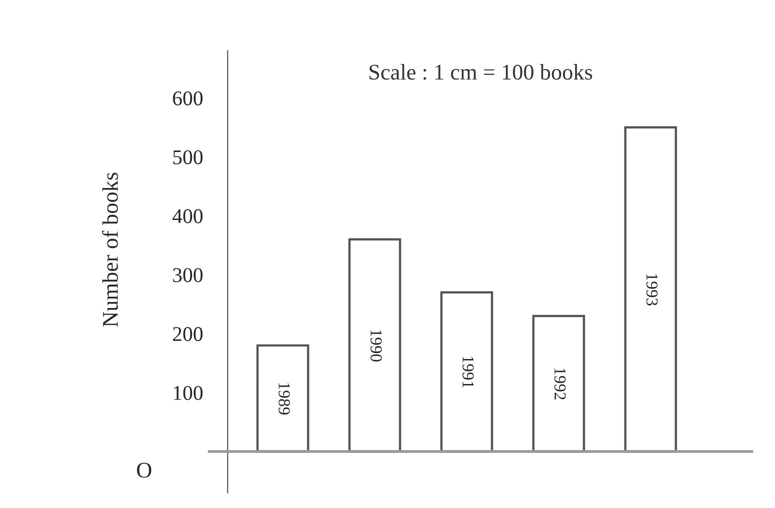 This screenshot has height=508, width=775. Describe the element at coordinates (481, 72) in the screenshot. I see `annotation: Scale : 1 cm = 100 books` at that location.